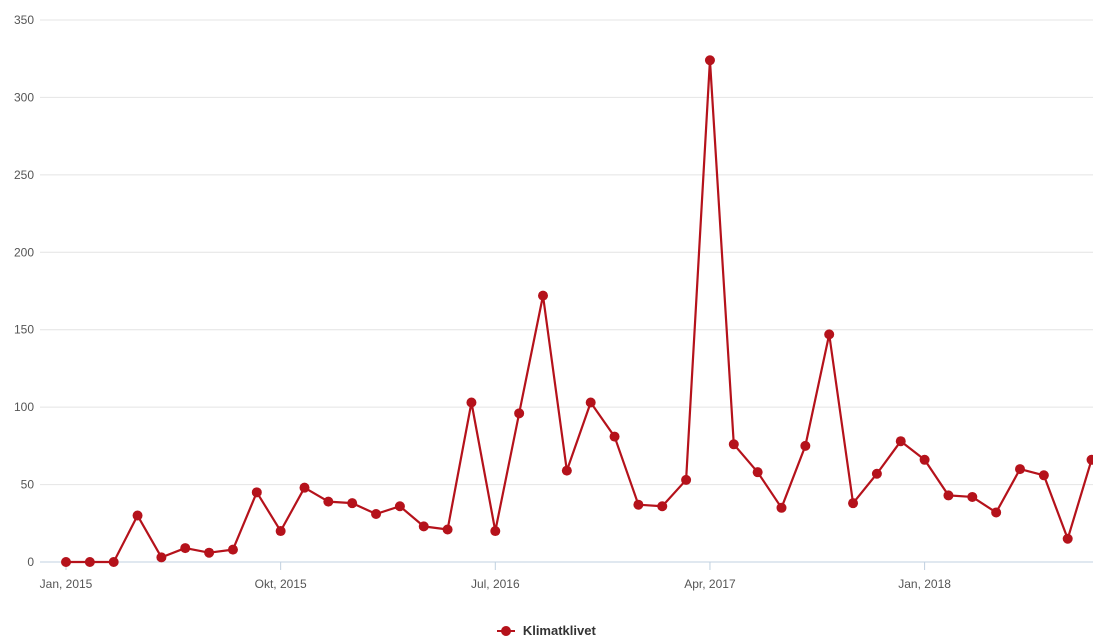 The width and height of the screenshot is (1093, 639). Describe the element at coordinates (24, 97) in the screenshot. I see `y-tick-label: 300` at that location.